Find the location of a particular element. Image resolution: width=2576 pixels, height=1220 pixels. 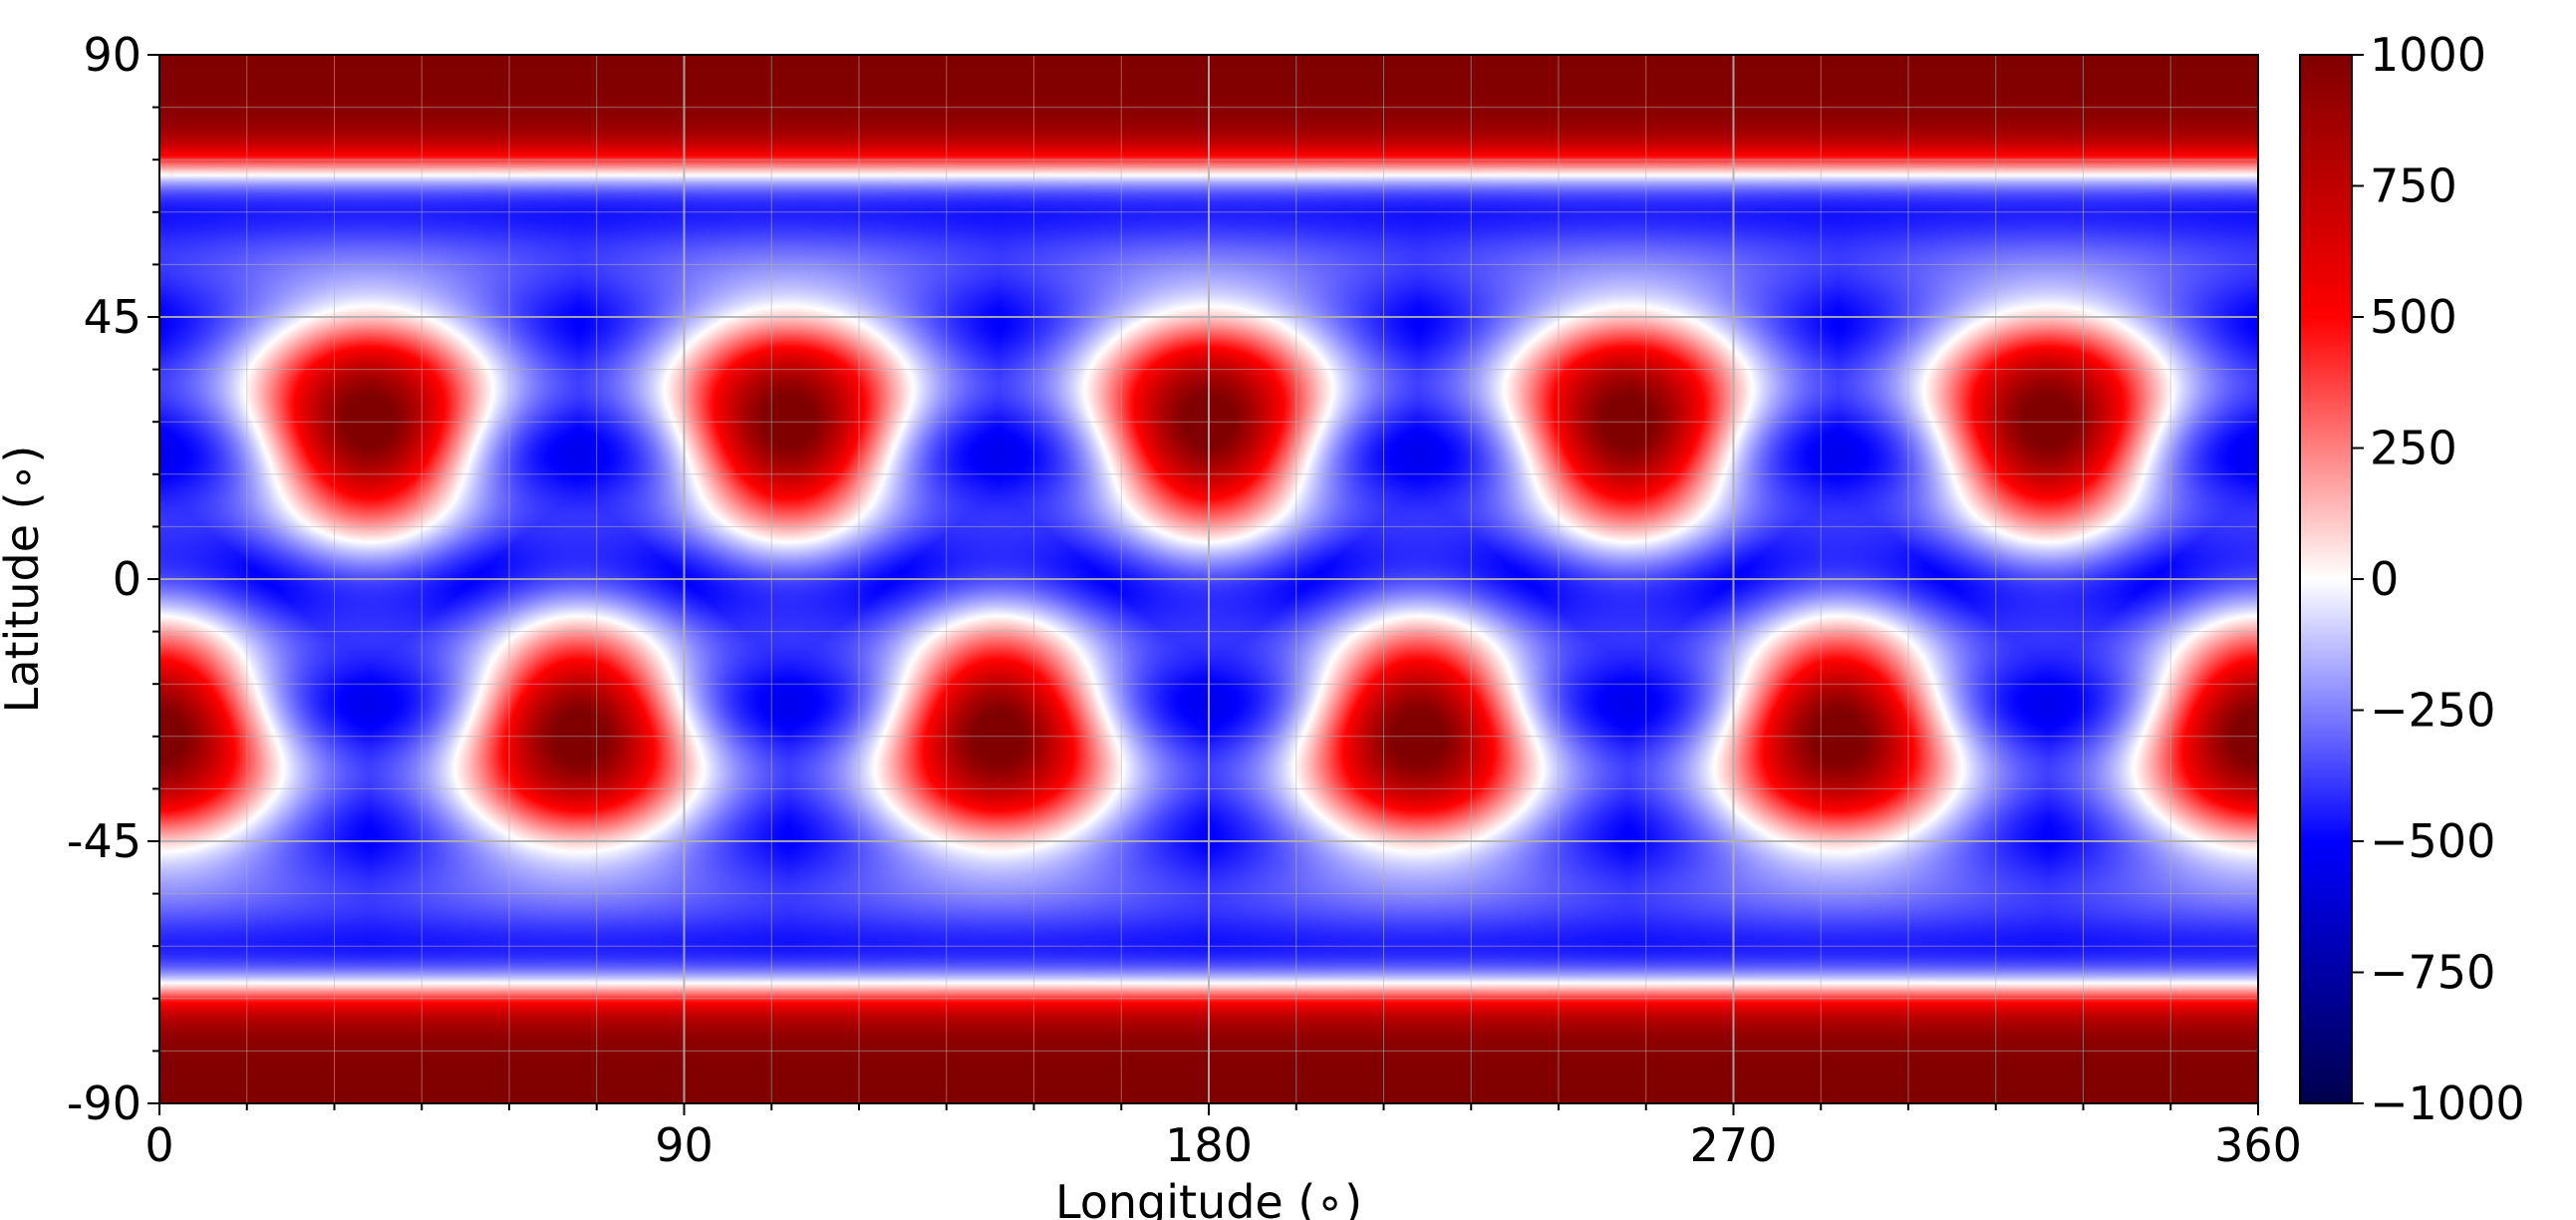

colorbar-tick-label: −500 is located at coordinates (2432, 841).